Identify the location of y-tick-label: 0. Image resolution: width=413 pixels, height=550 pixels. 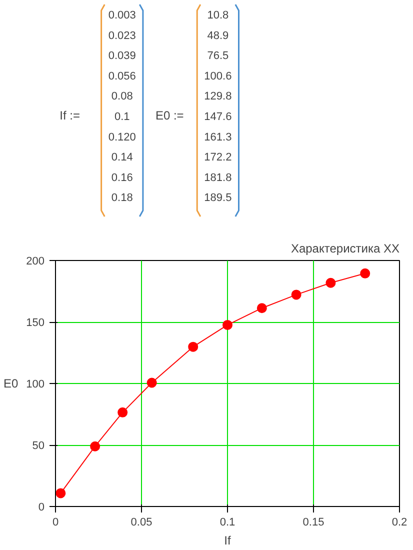
(41, 508).